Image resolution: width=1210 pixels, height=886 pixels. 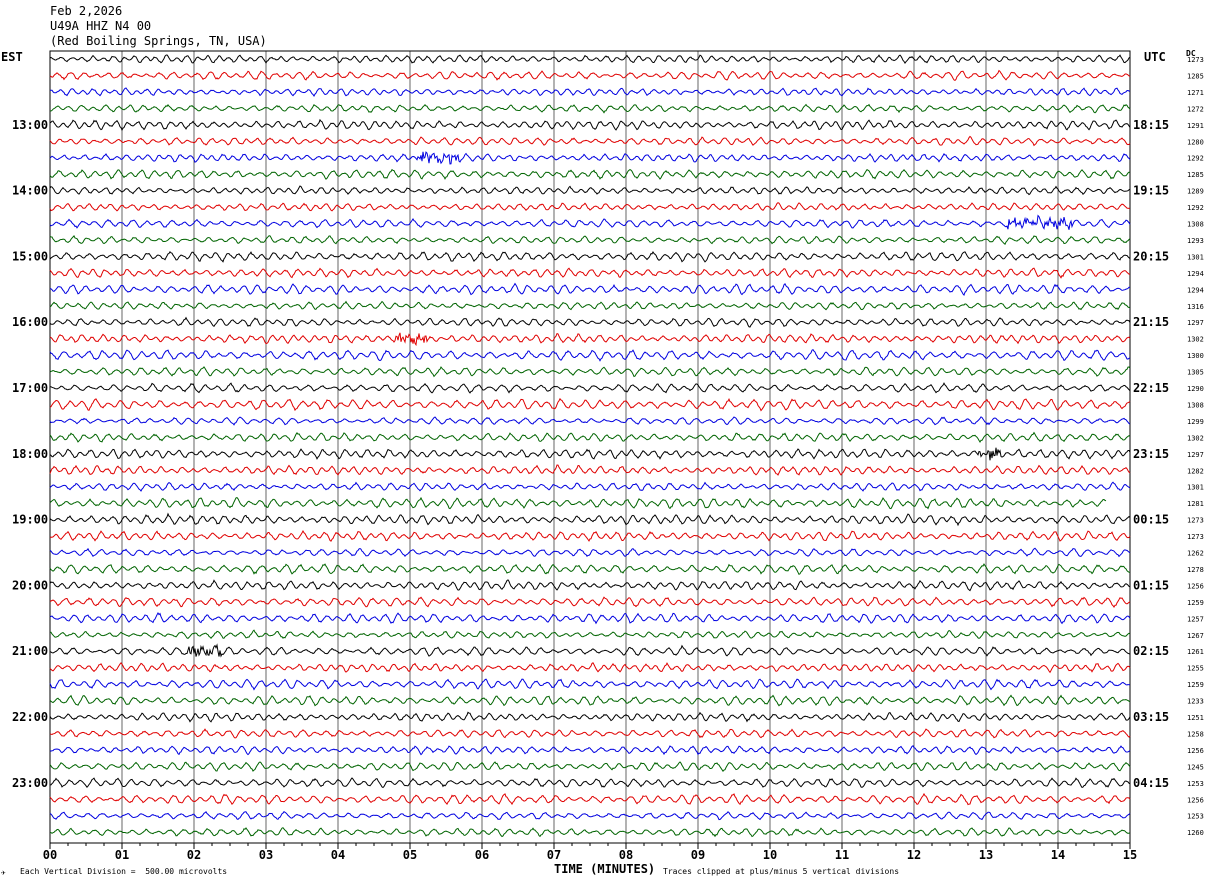 I want to click on x-tick-label: 11, so click(x=842, y=855).